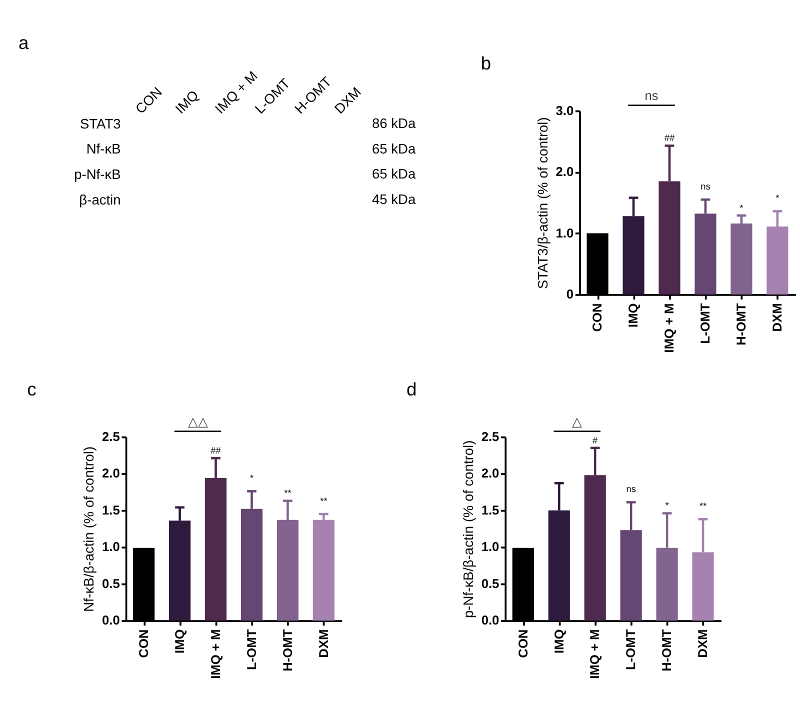 Image resolution: width=800 pixels, height=715 pixels. What do you see at coordinates (411, 389) in the screenshot?
I see `chart-title: d` at bounding box center [411, 389].